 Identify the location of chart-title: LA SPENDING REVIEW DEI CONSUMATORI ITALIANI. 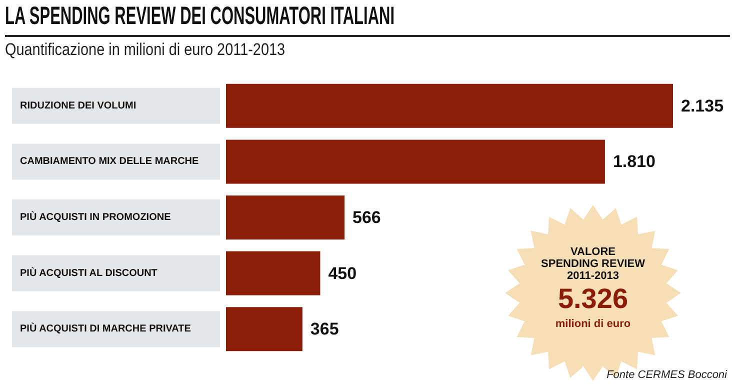
(200, 16).